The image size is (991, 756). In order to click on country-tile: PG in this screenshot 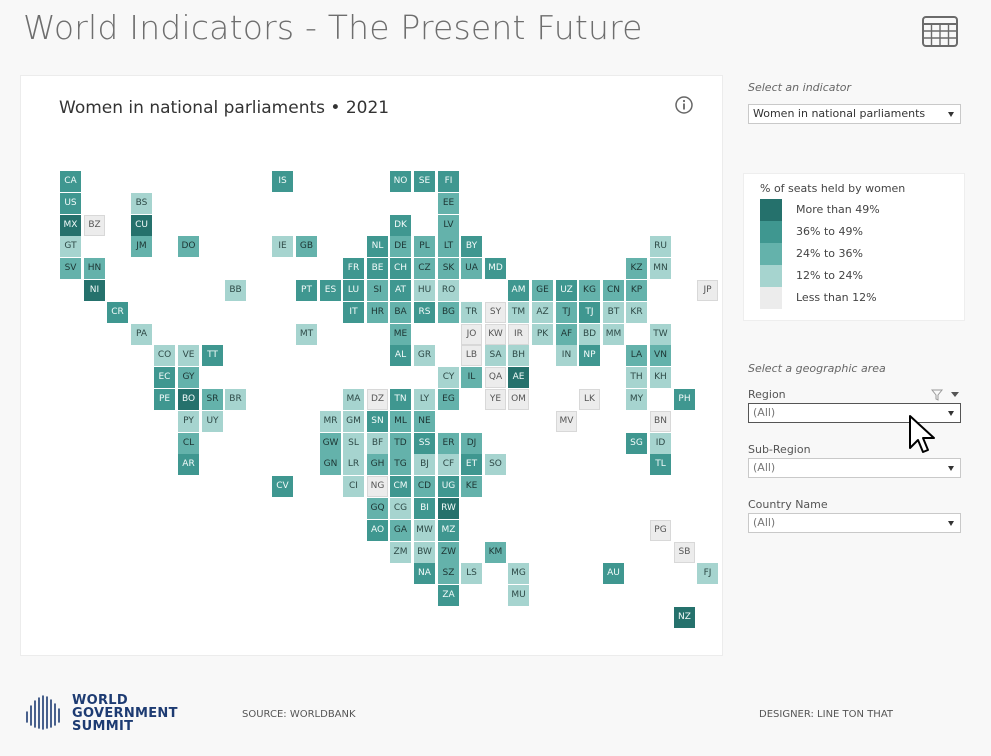, I will do `click(660, 530)`.